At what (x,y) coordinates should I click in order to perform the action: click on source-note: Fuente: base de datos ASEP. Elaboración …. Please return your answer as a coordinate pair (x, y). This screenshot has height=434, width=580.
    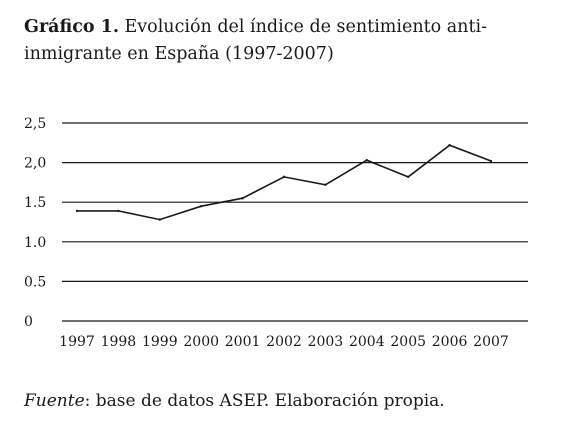
    Looking at the image, I should click on (234, 401).